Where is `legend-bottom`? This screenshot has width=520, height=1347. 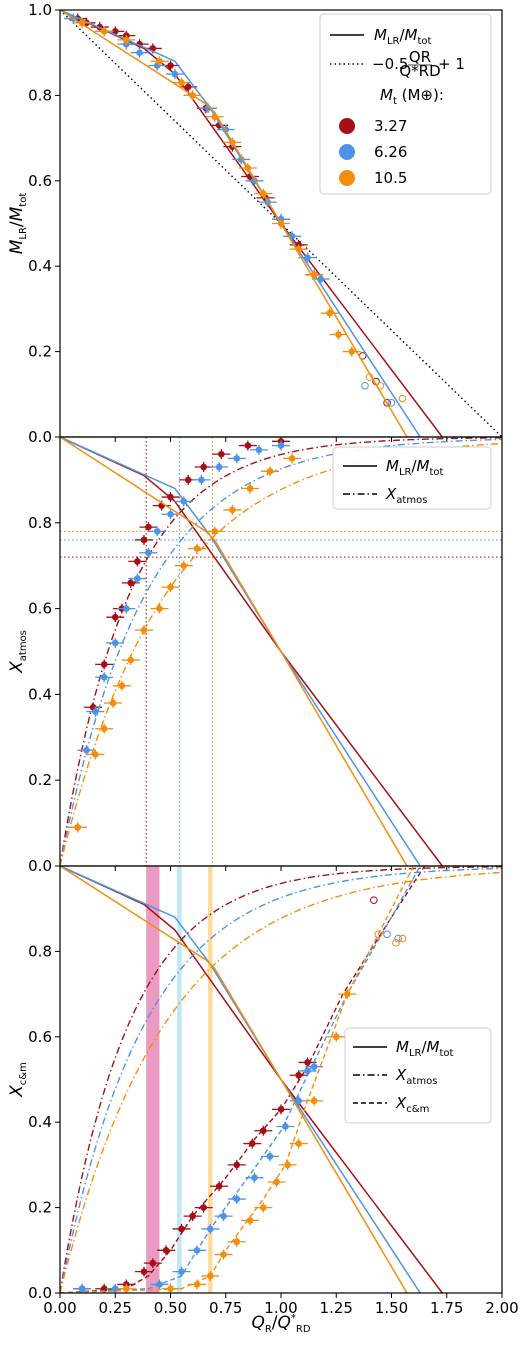
legend-bottom is located at coordinates (418, 1075).